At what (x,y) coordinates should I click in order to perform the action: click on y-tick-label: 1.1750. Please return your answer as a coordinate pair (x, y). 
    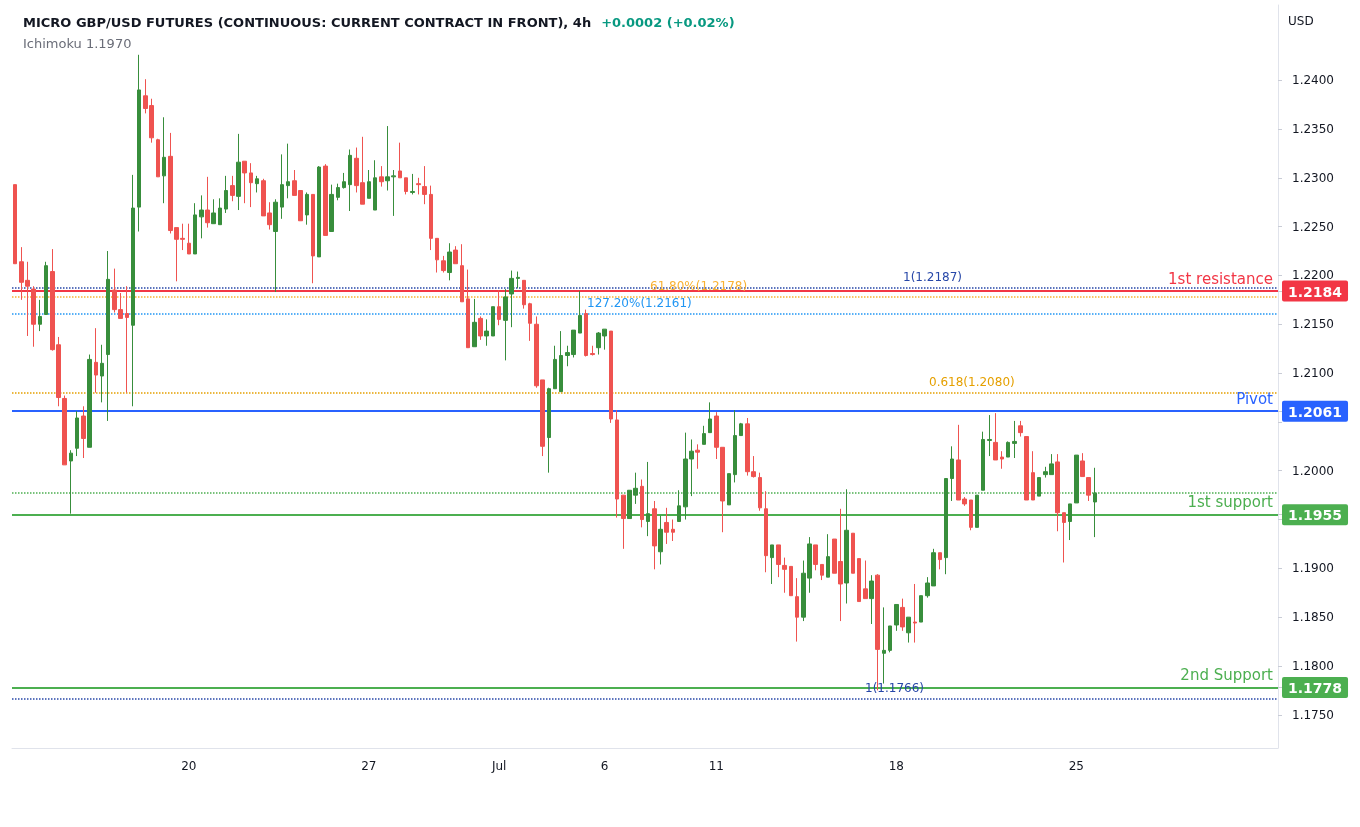
    Looking at the image, I should click on (1313, 714).